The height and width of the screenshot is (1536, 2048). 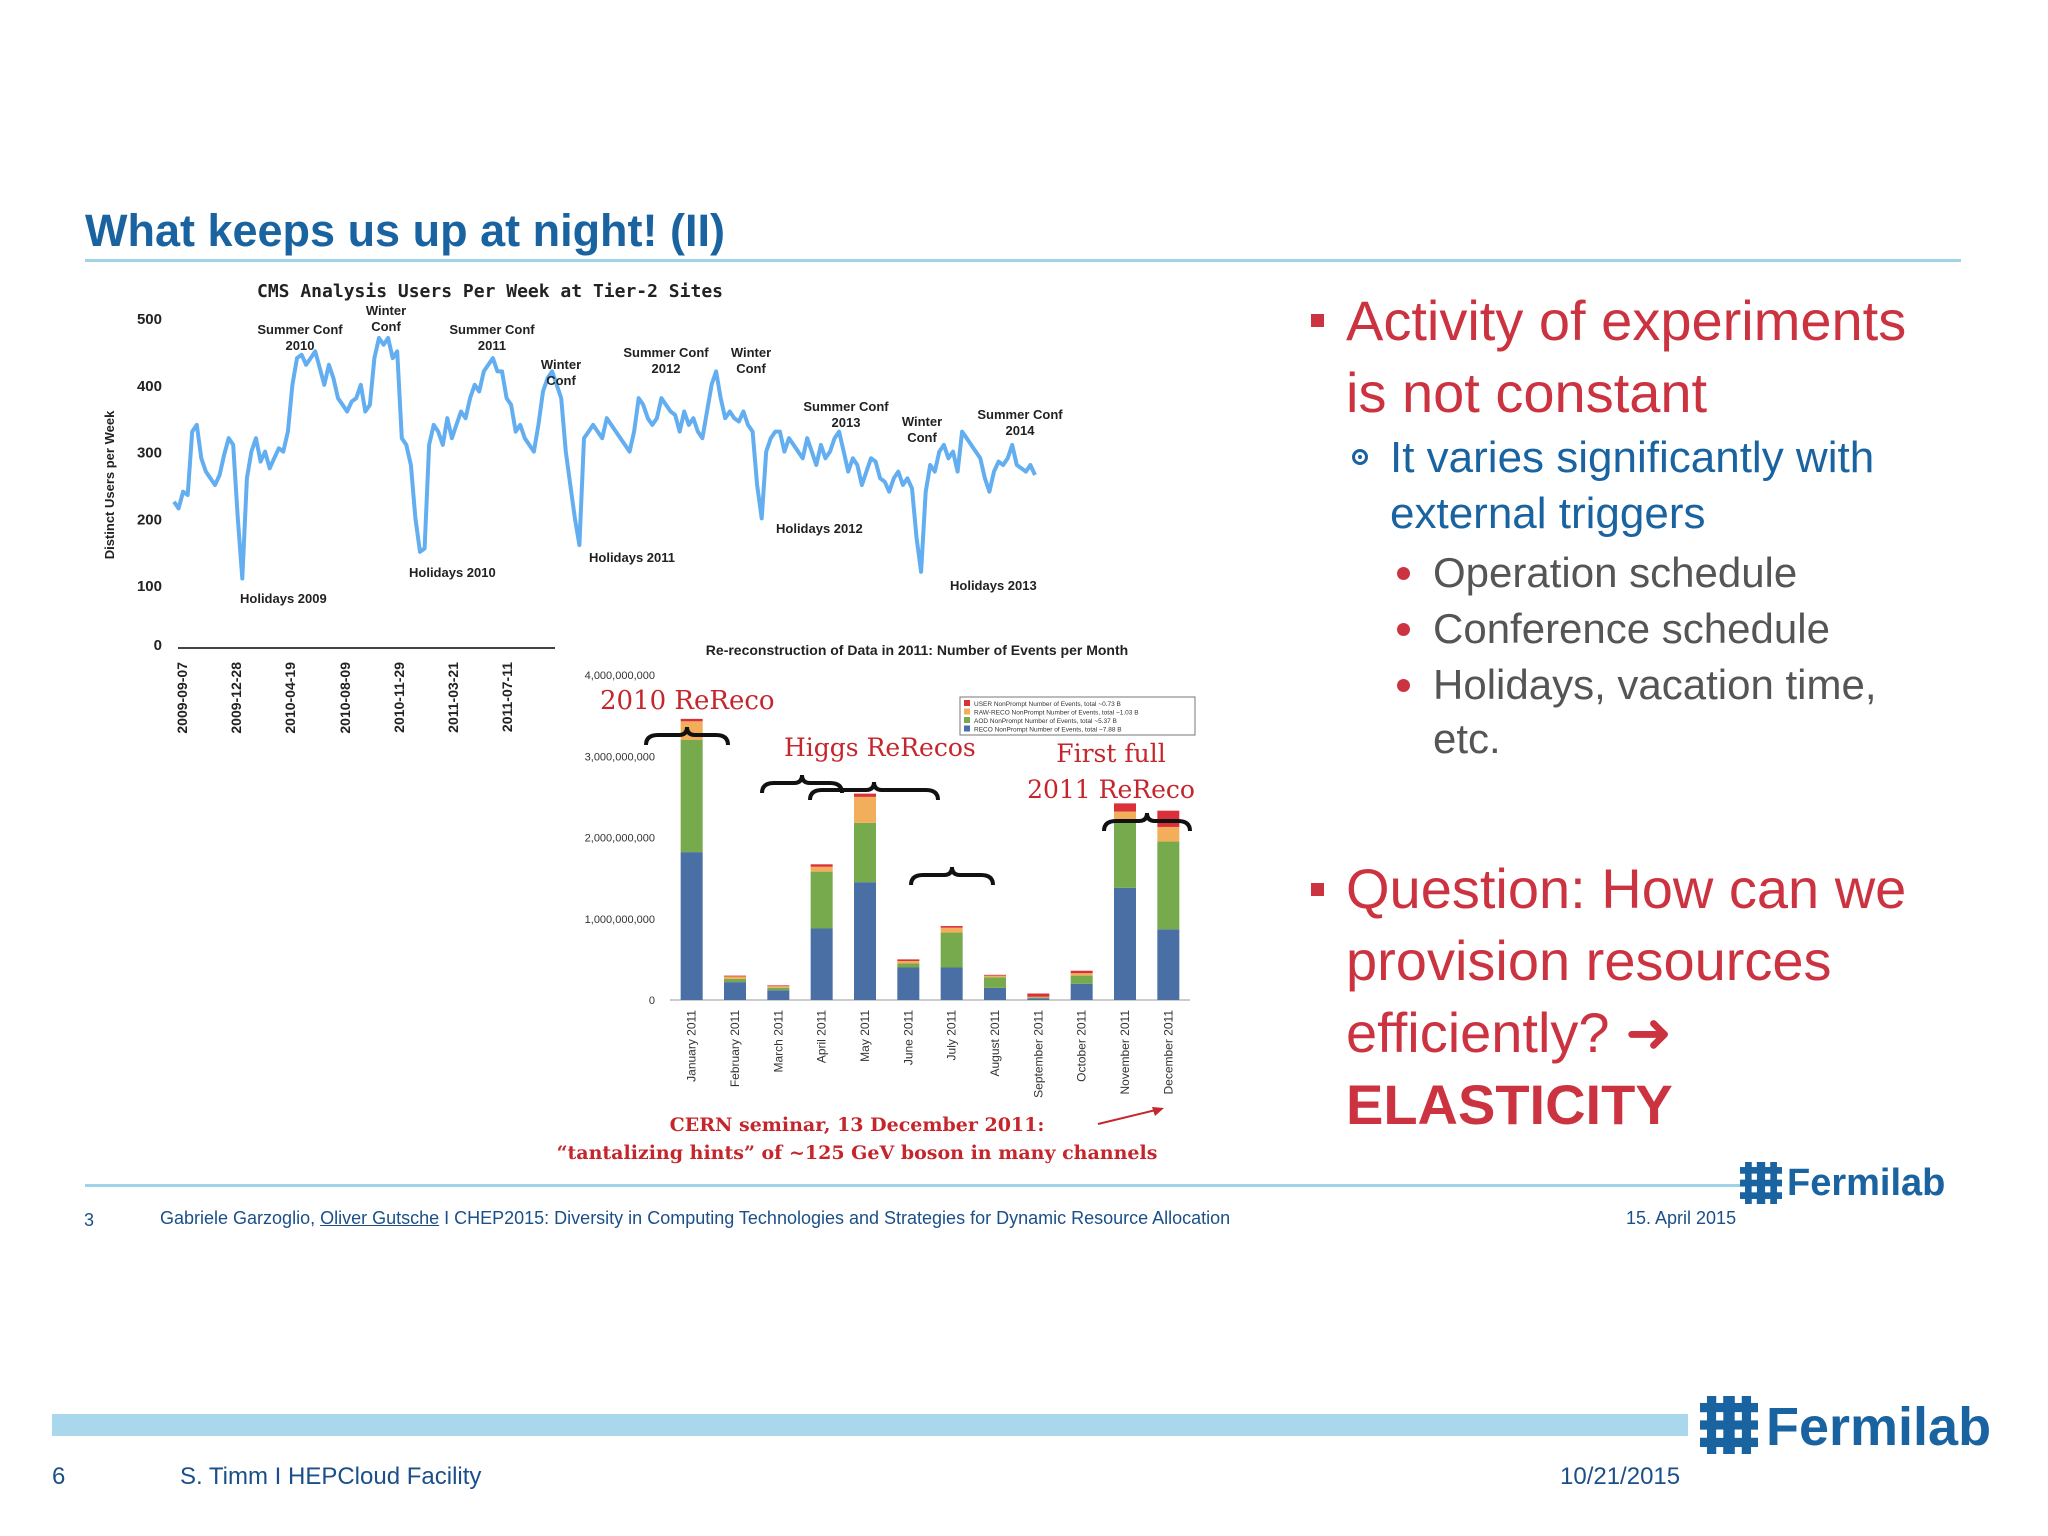 I want to click on annotation-label: Holidays 2009, so click(x=283, y=598).